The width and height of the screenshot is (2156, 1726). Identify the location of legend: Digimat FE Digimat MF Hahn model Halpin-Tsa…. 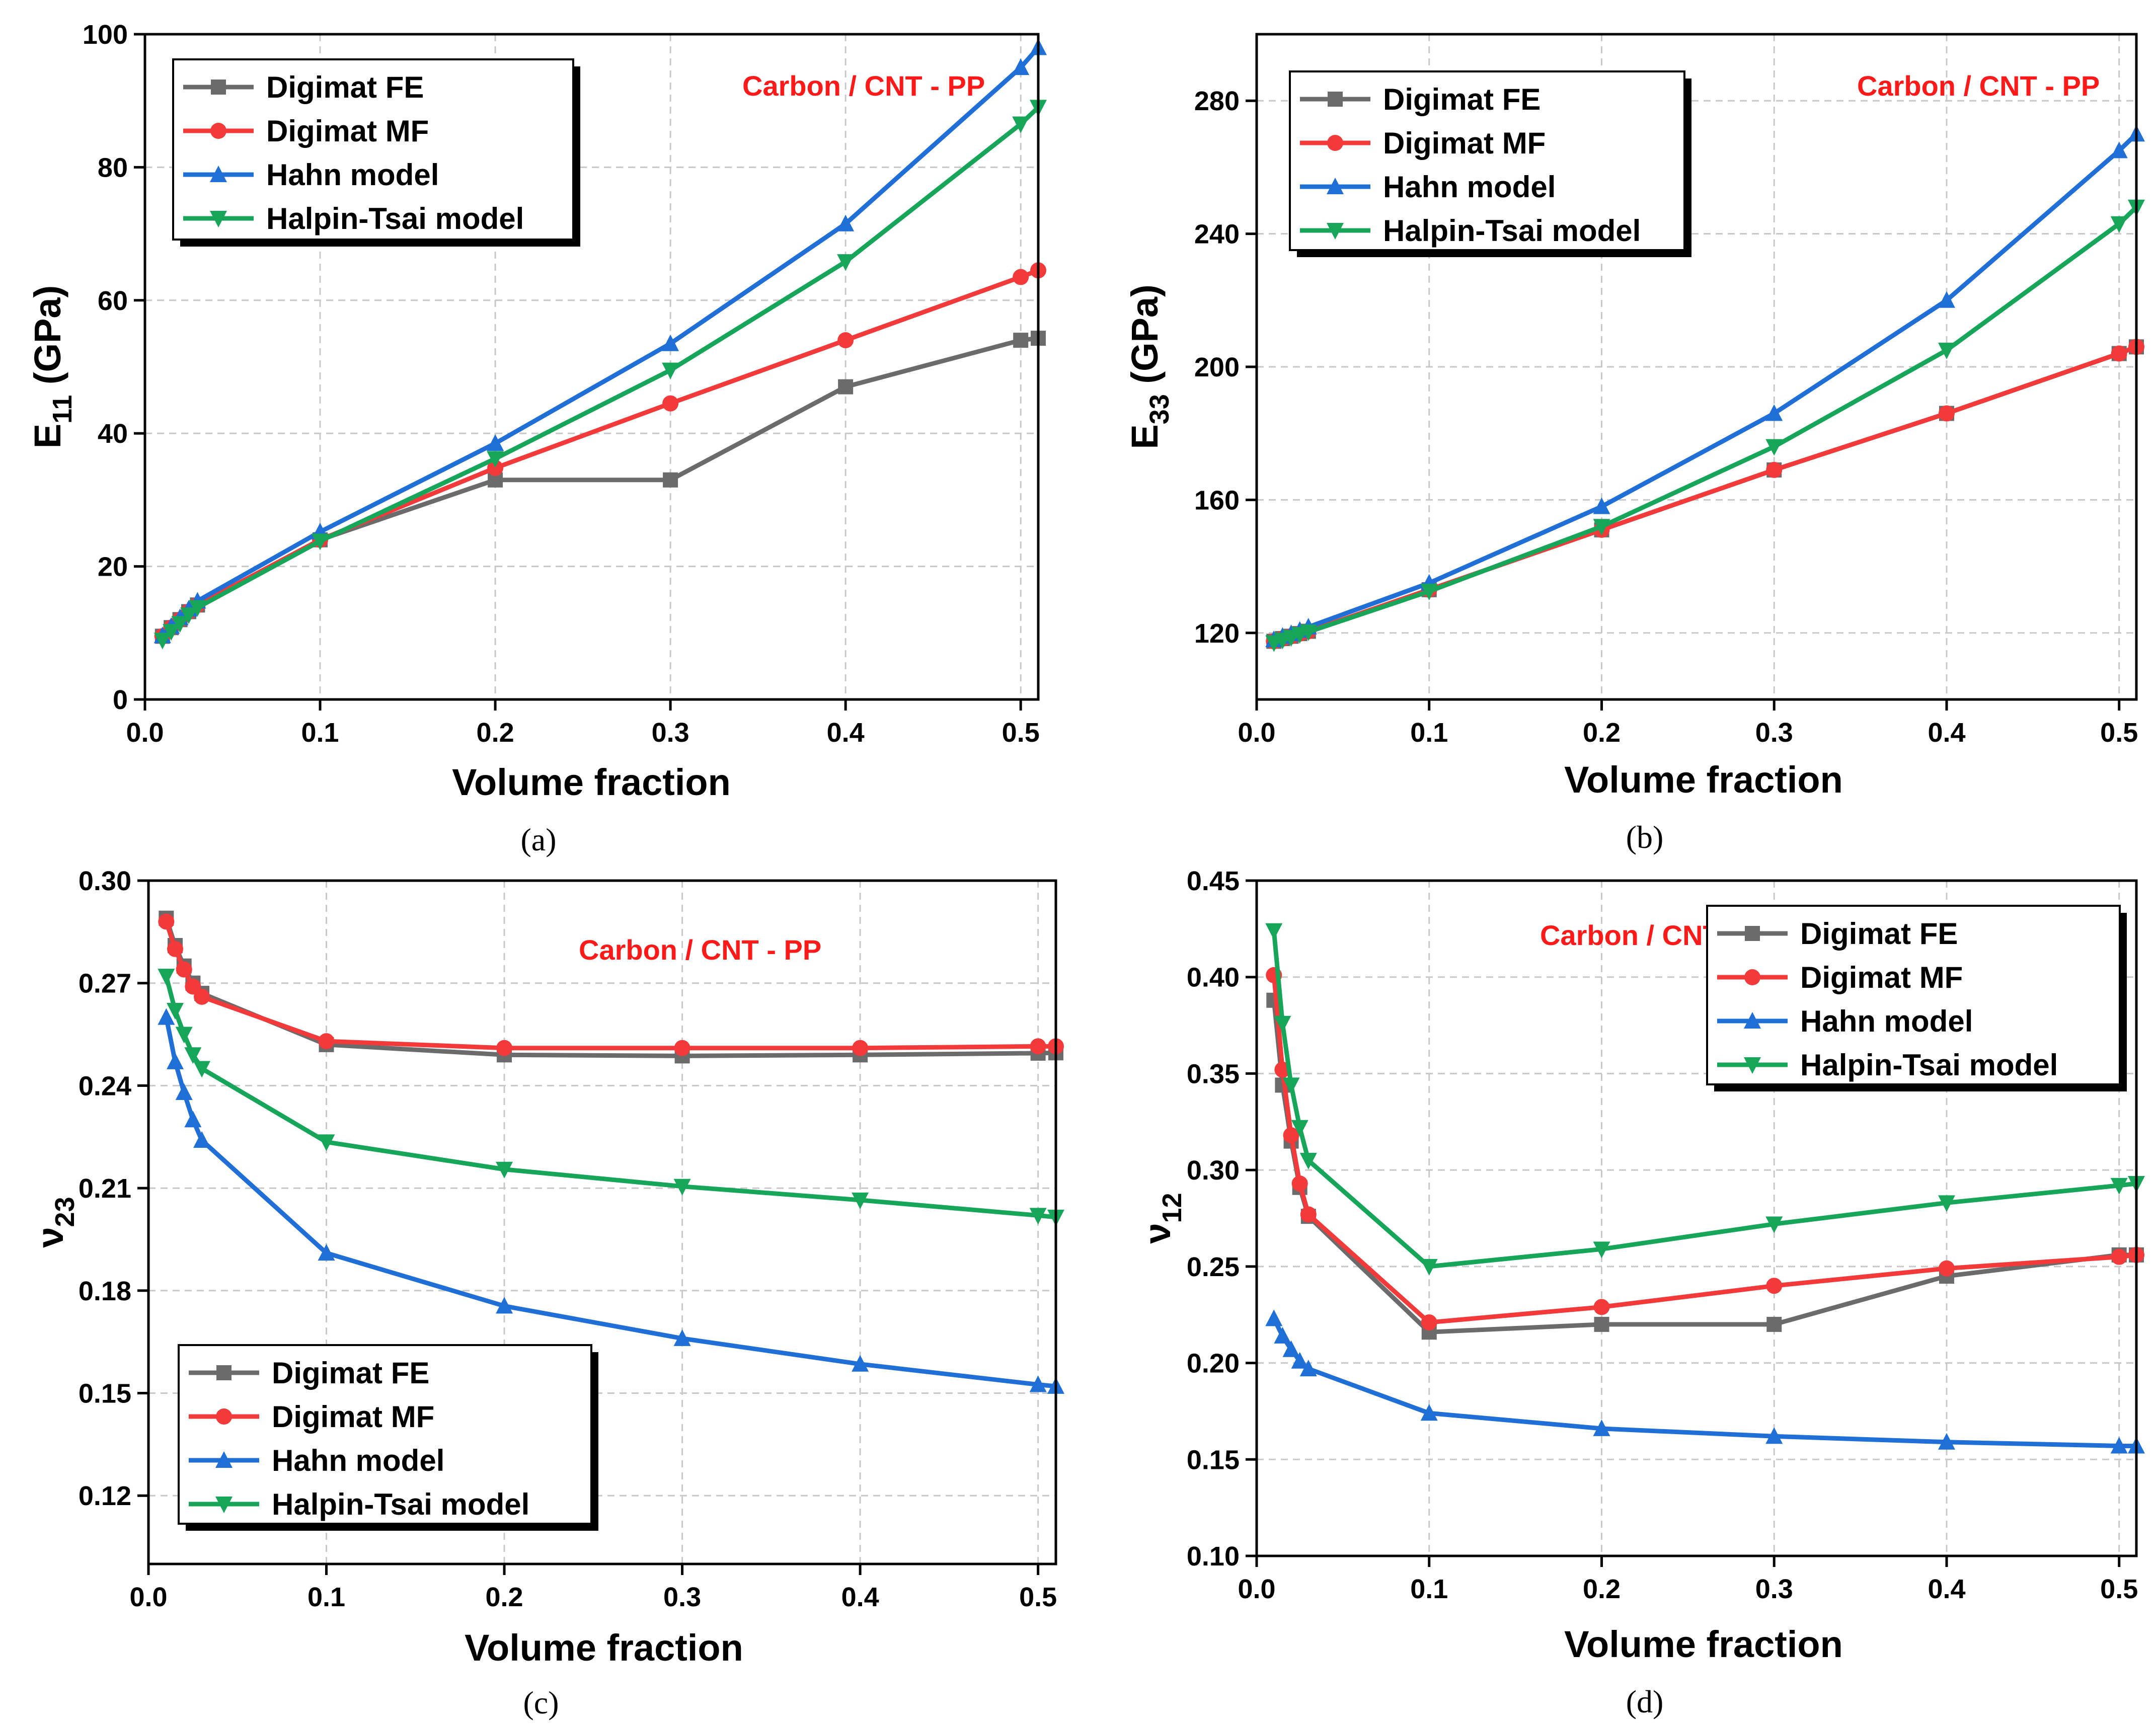
(1917, 998).